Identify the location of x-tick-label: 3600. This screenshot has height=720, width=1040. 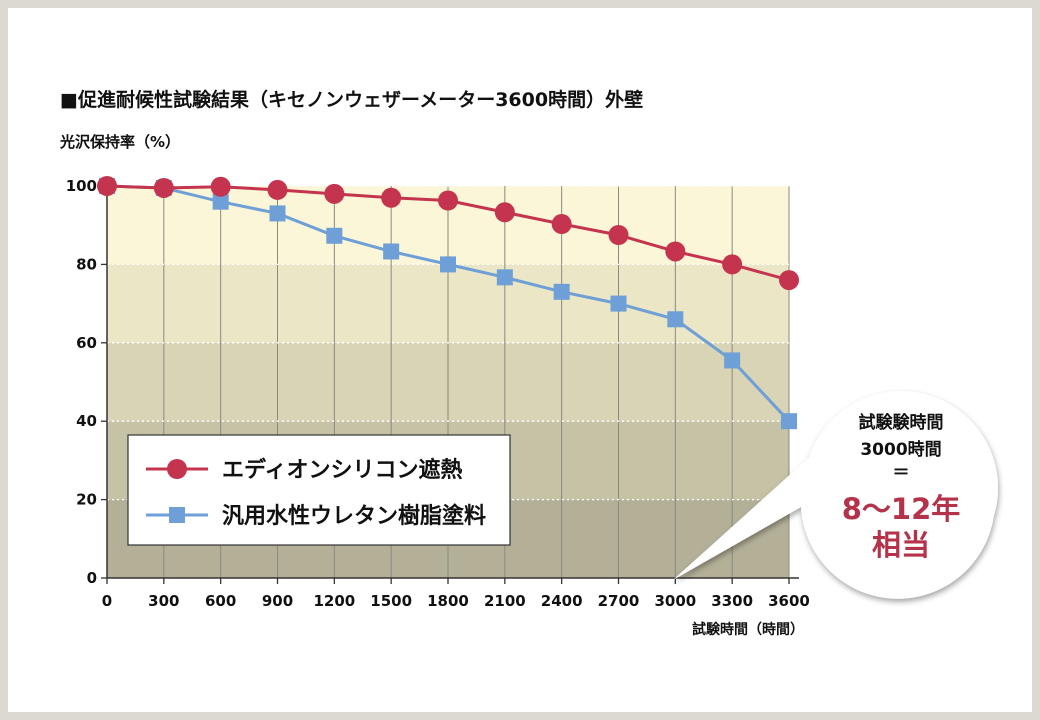
(789, 601).